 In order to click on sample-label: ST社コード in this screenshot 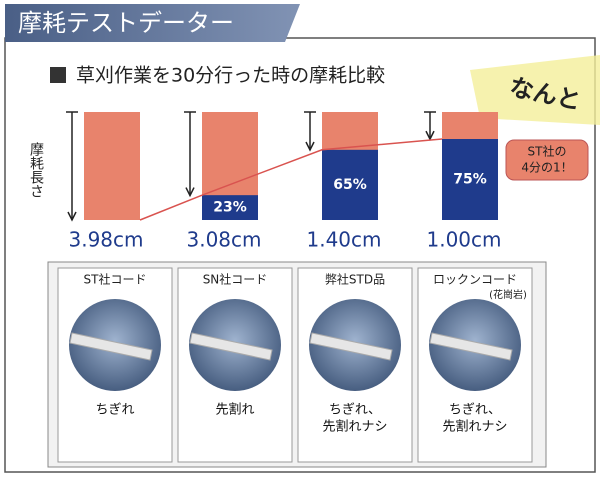, I will do `click(115, 279)`.